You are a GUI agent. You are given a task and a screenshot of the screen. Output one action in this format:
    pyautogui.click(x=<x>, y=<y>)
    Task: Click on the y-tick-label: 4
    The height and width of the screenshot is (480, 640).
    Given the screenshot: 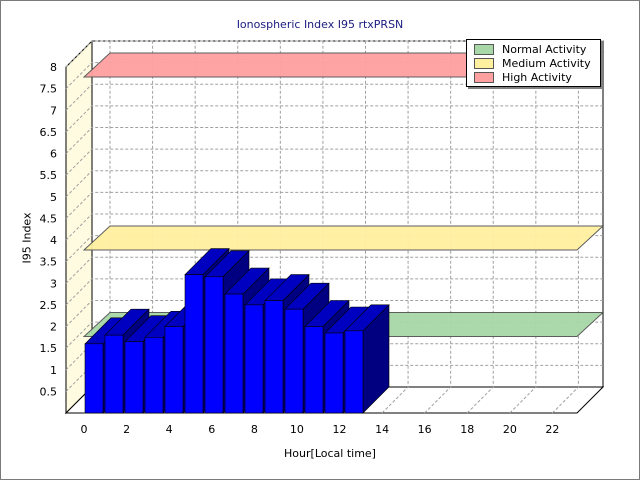 What is the action you would take?
    pyautogui.click(x=53, y=240)
    